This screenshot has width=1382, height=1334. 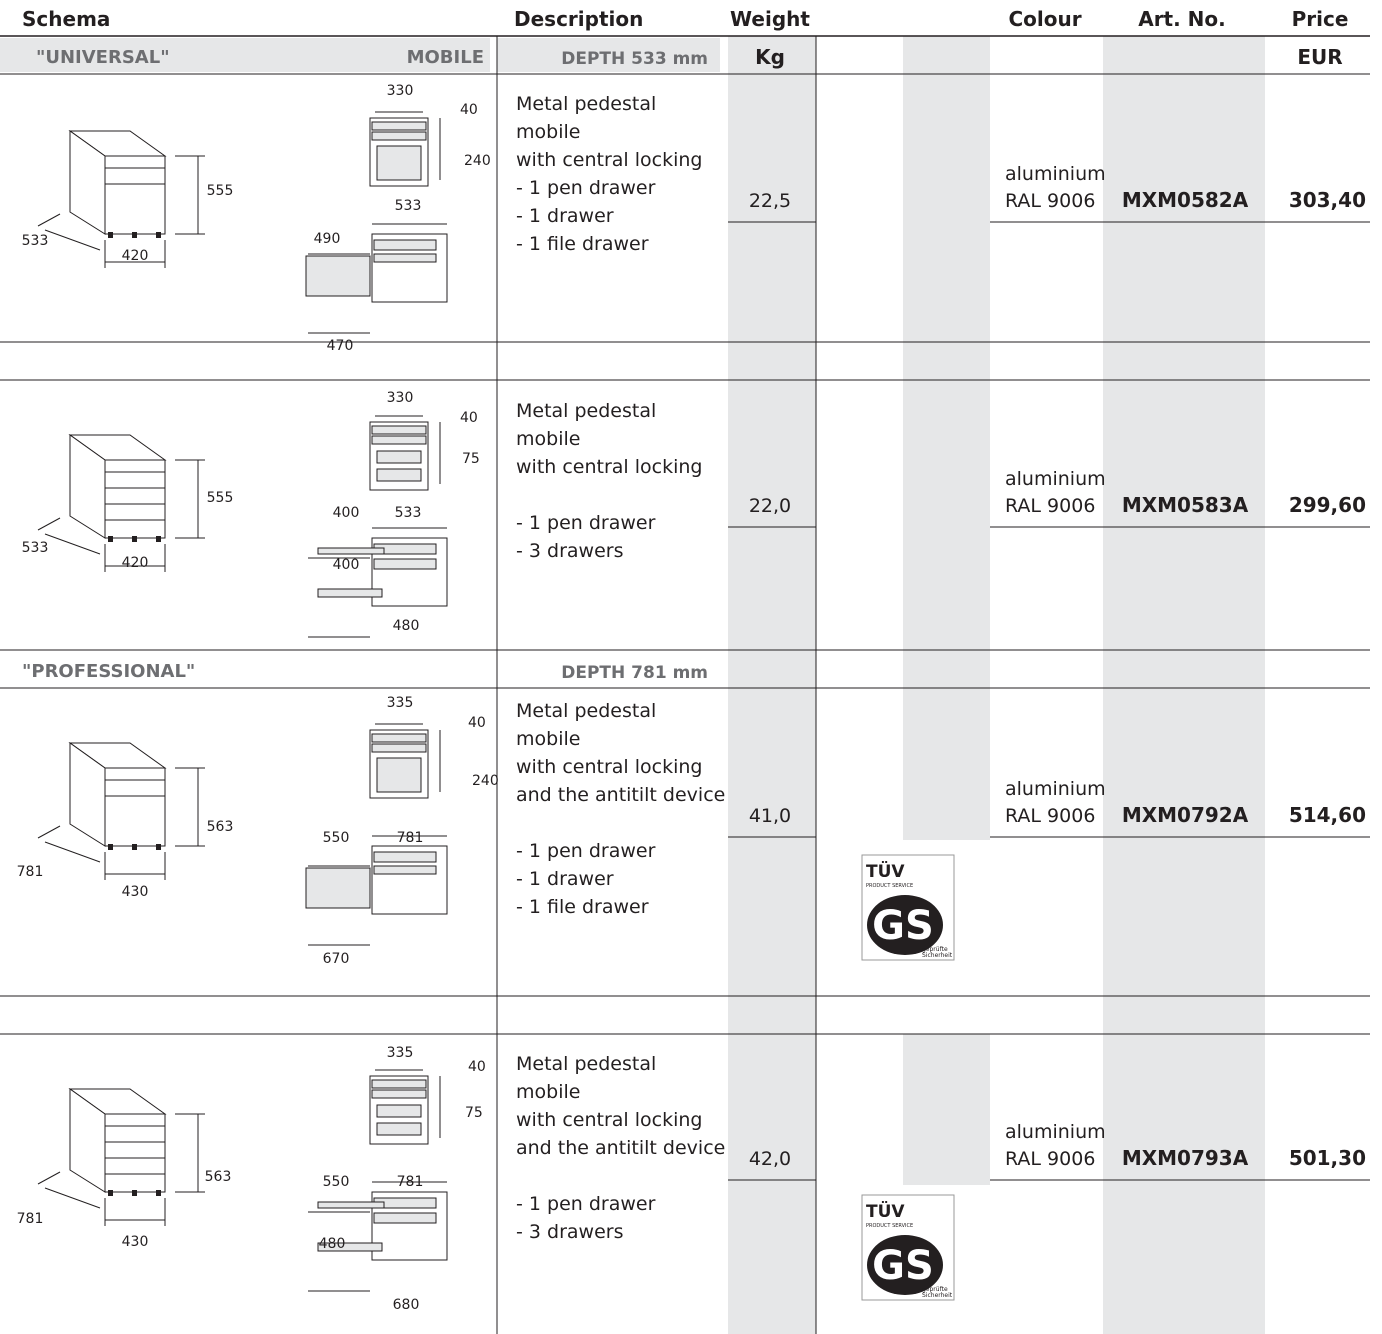 What do you see at coordinates (935, 1289) in the screenshot?
I see `cert-caption: geprüfte` at bounding box center [935, 1289].